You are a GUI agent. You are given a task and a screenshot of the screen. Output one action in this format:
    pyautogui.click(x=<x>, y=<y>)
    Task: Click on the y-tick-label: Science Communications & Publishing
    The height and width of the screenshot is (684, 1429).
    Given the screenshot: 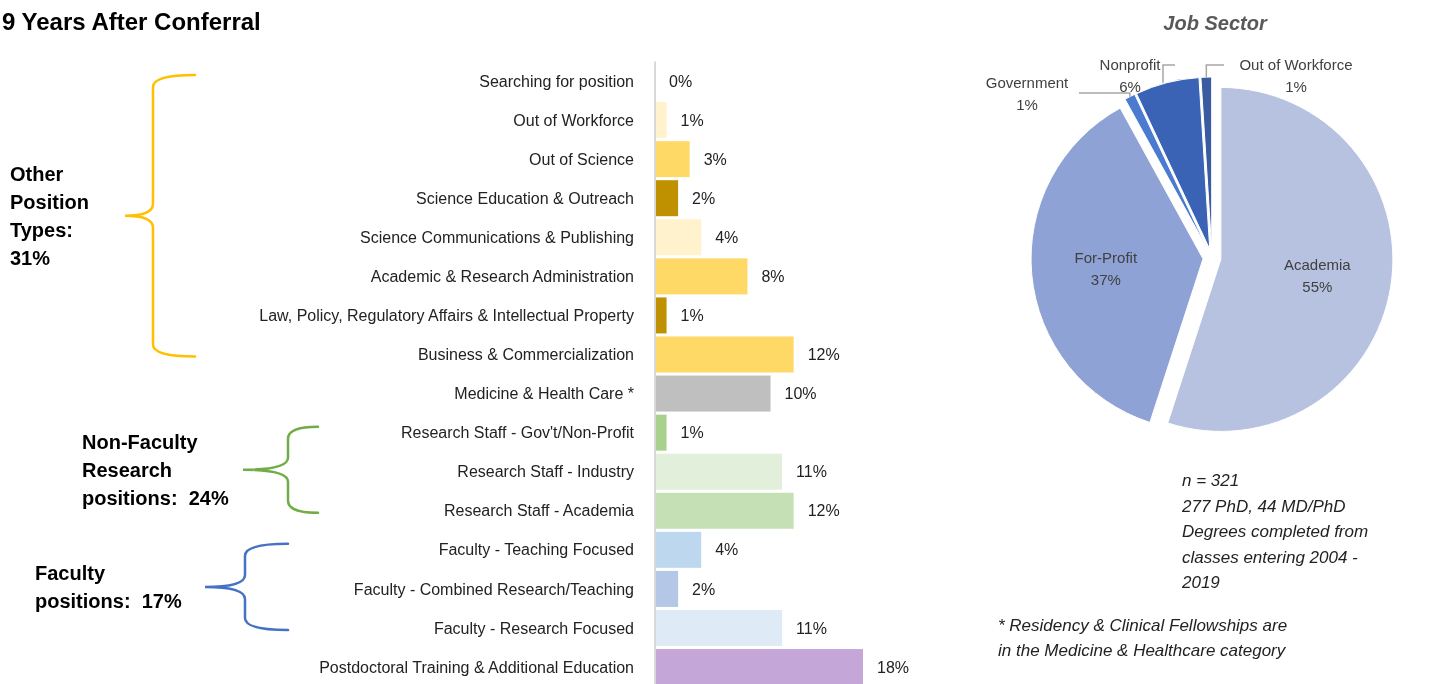 What is the action you would take?
    pyautogui.click(x=497, y=237)
    